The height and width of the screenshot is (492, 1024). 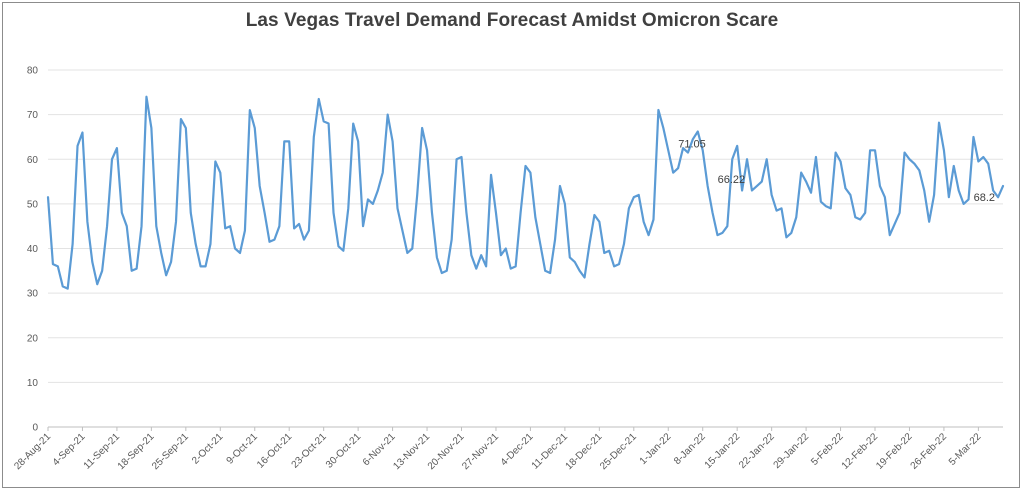 What do you see at coordinates (35, 428) in the screenshot?
I see `y-tick-label: 0` at bounding box center [35, 428].